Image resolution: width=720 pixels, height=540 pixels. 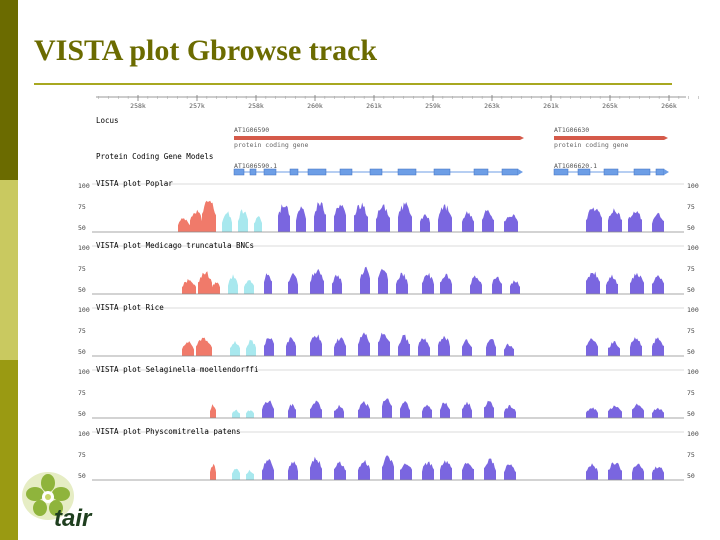 What do you see at coordinates (175, 245) in the screenshot?
I see `vista-track-label: VISTA plot Medicago truncatula BNCs` at bounding box center [175, 245].